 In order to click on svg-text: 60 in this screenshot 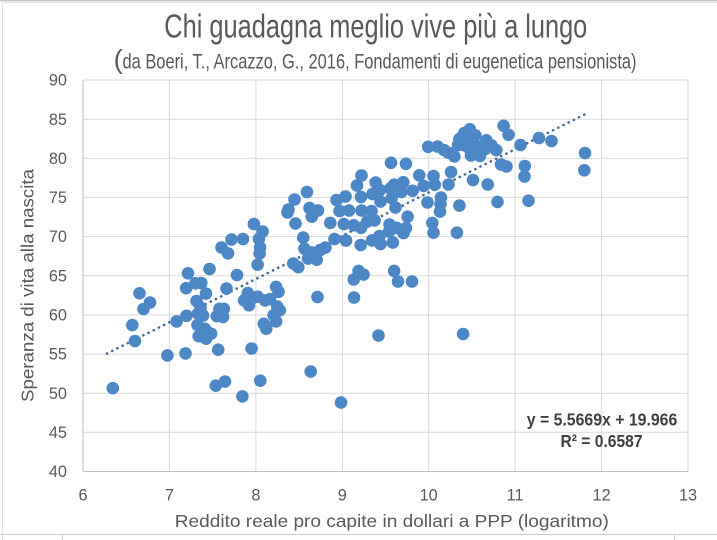, I will do `click(58, 316)`.